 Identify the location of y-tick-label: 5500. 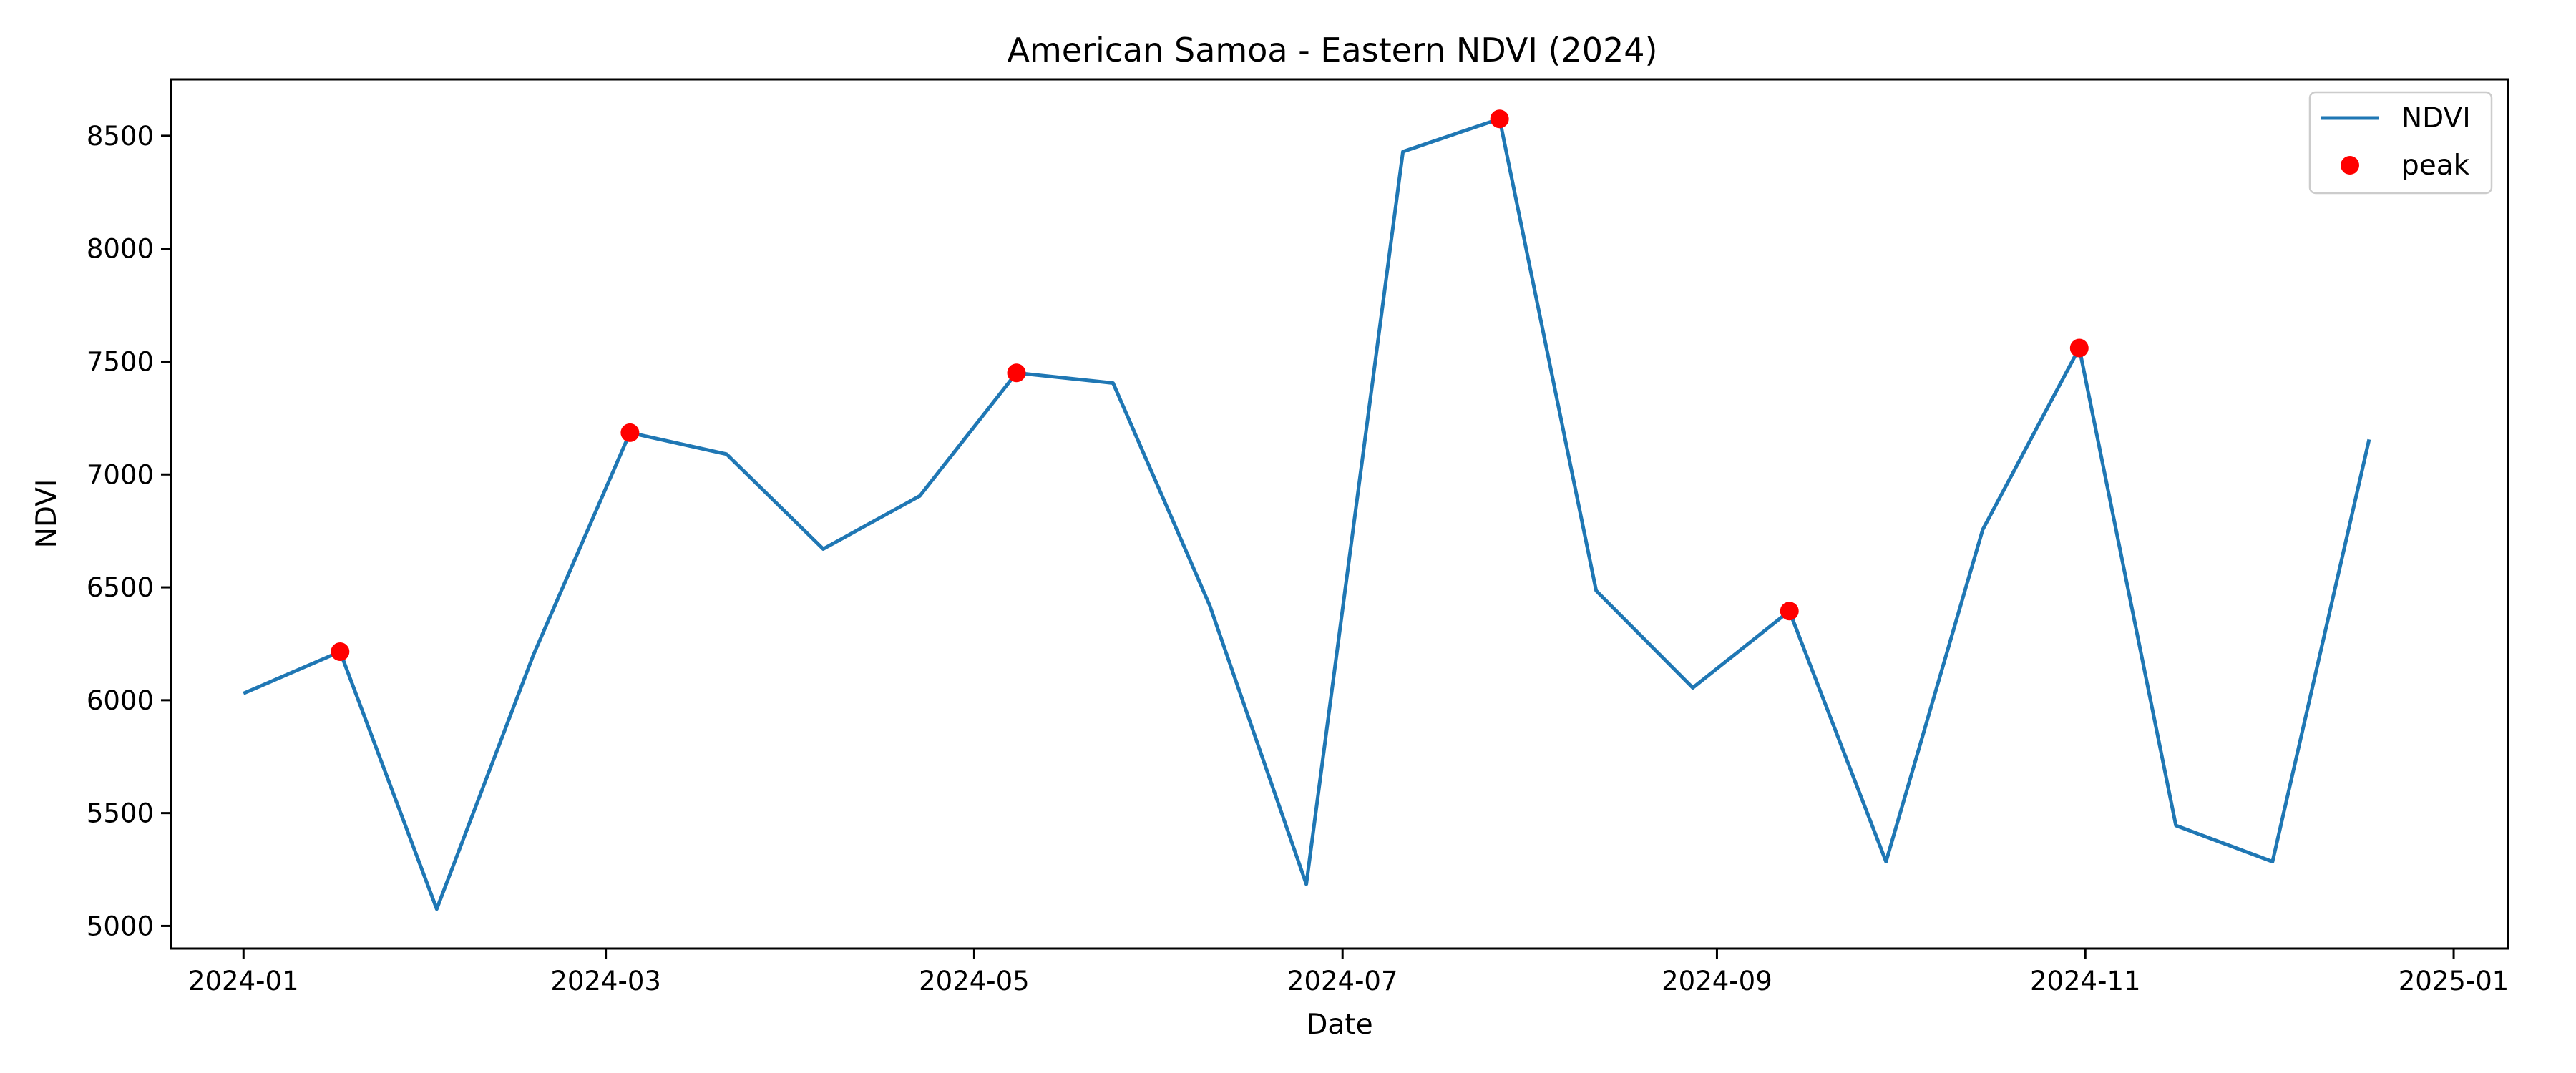
(120, 814).